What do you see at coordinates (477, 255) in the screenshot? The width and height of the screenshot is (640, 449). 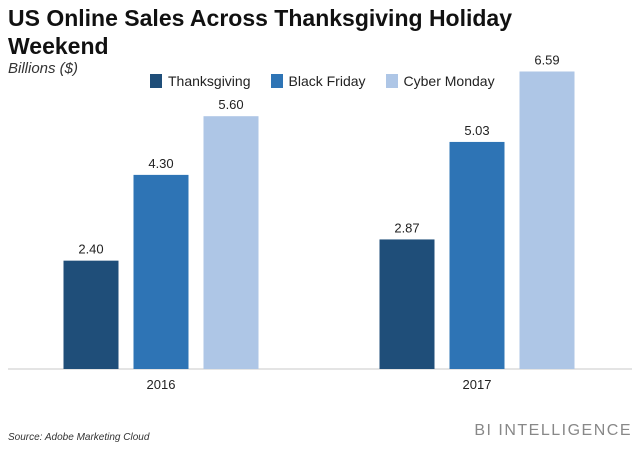 I see `bar-2017-black-friday` at bounding box center [477, 255].